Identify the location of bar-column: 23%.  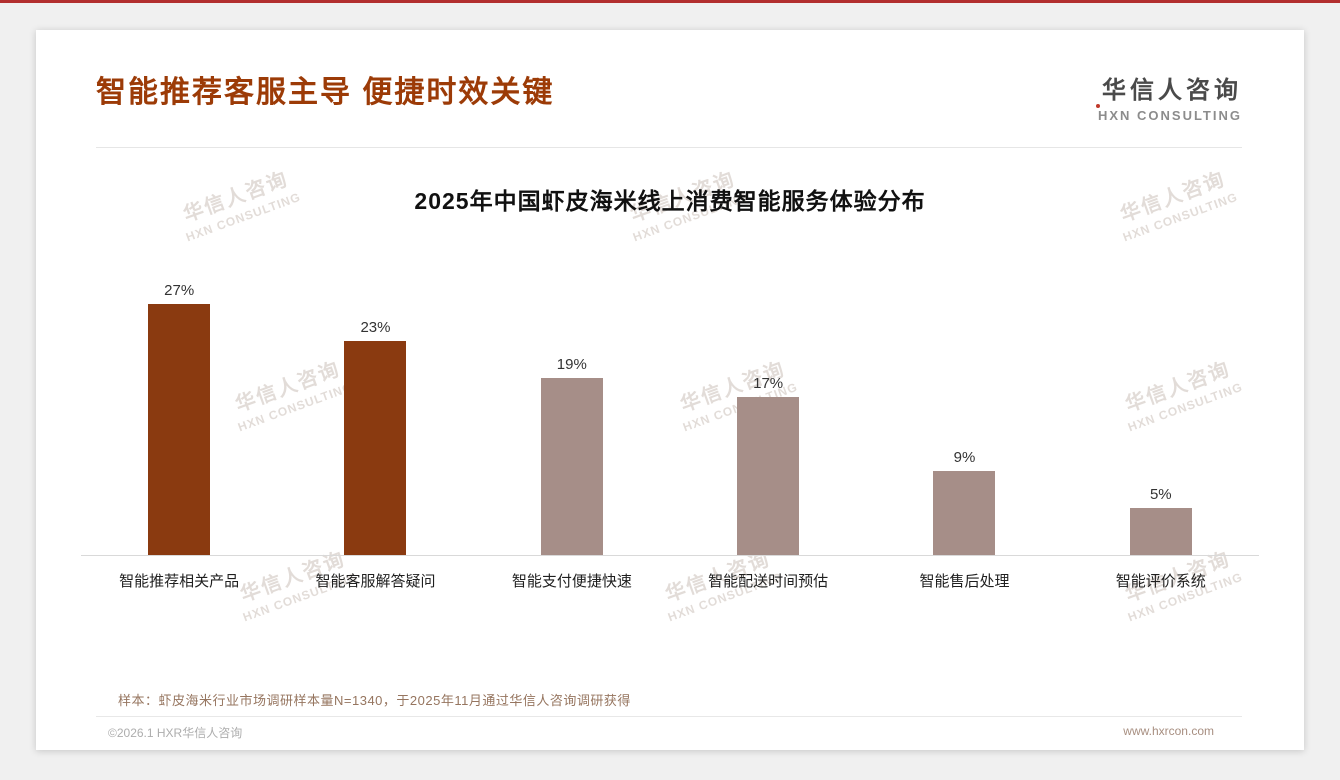
(375, 437).